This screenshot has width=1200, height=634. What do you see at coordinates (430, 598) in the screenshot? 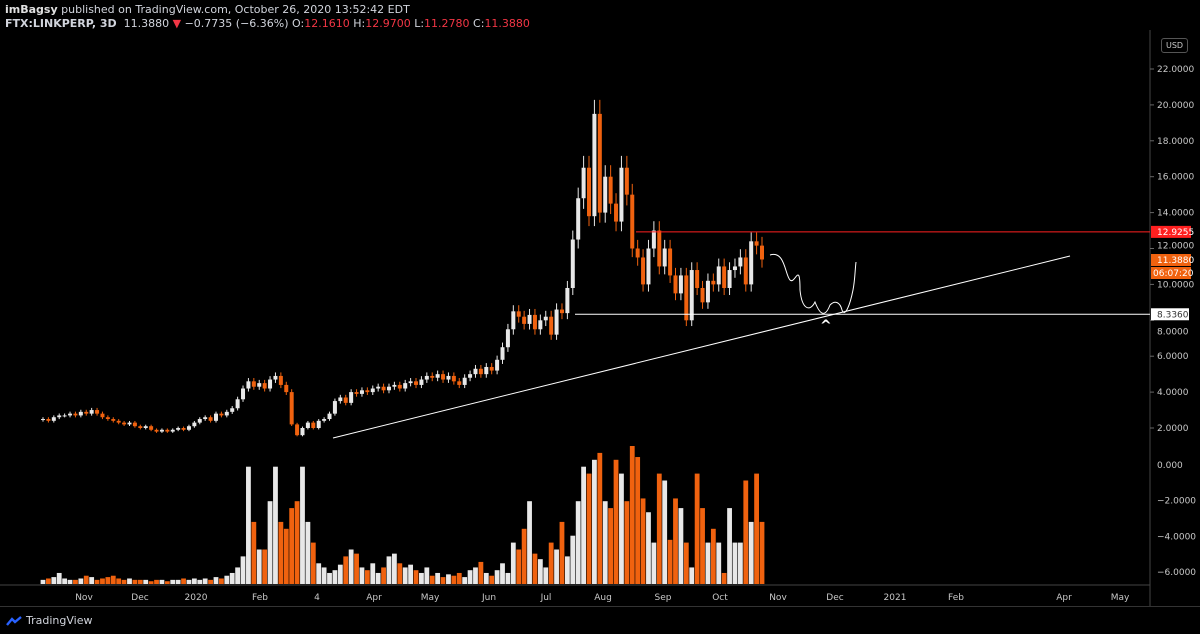
I see `time-tick-label: May` at bounding box center [430, 598].